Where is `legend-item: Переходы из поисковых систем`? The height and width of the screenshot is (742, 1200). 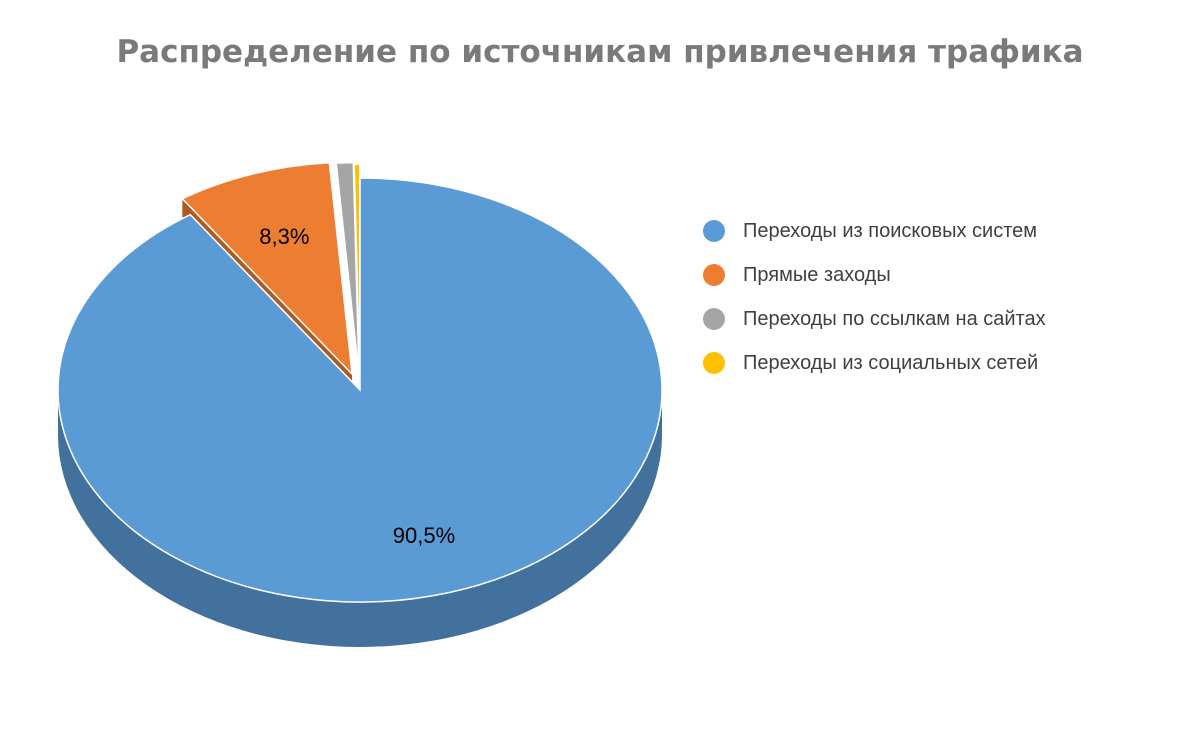 legend-item: Переходы из поисковых систем is located at coordinates (874, 231).